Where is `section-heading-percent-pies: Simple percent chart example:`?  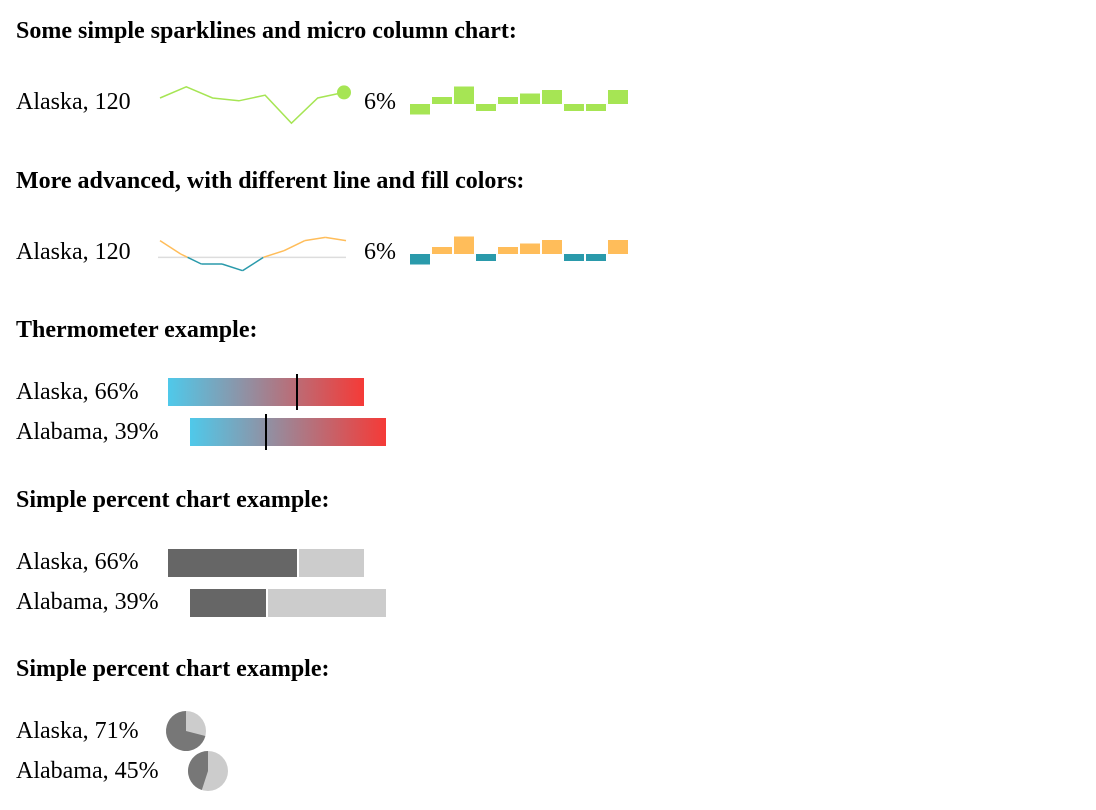 section-heading-percent-pies: Simple percent chart example: is located at coordinates (173, 669).